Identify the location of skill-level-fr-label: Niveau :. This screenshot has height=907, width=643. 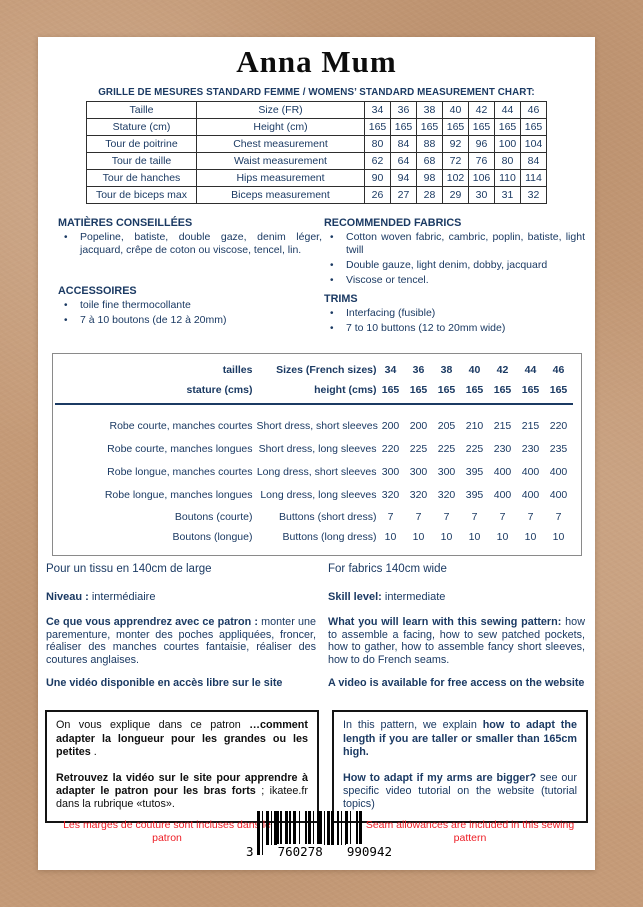
(67, 597).